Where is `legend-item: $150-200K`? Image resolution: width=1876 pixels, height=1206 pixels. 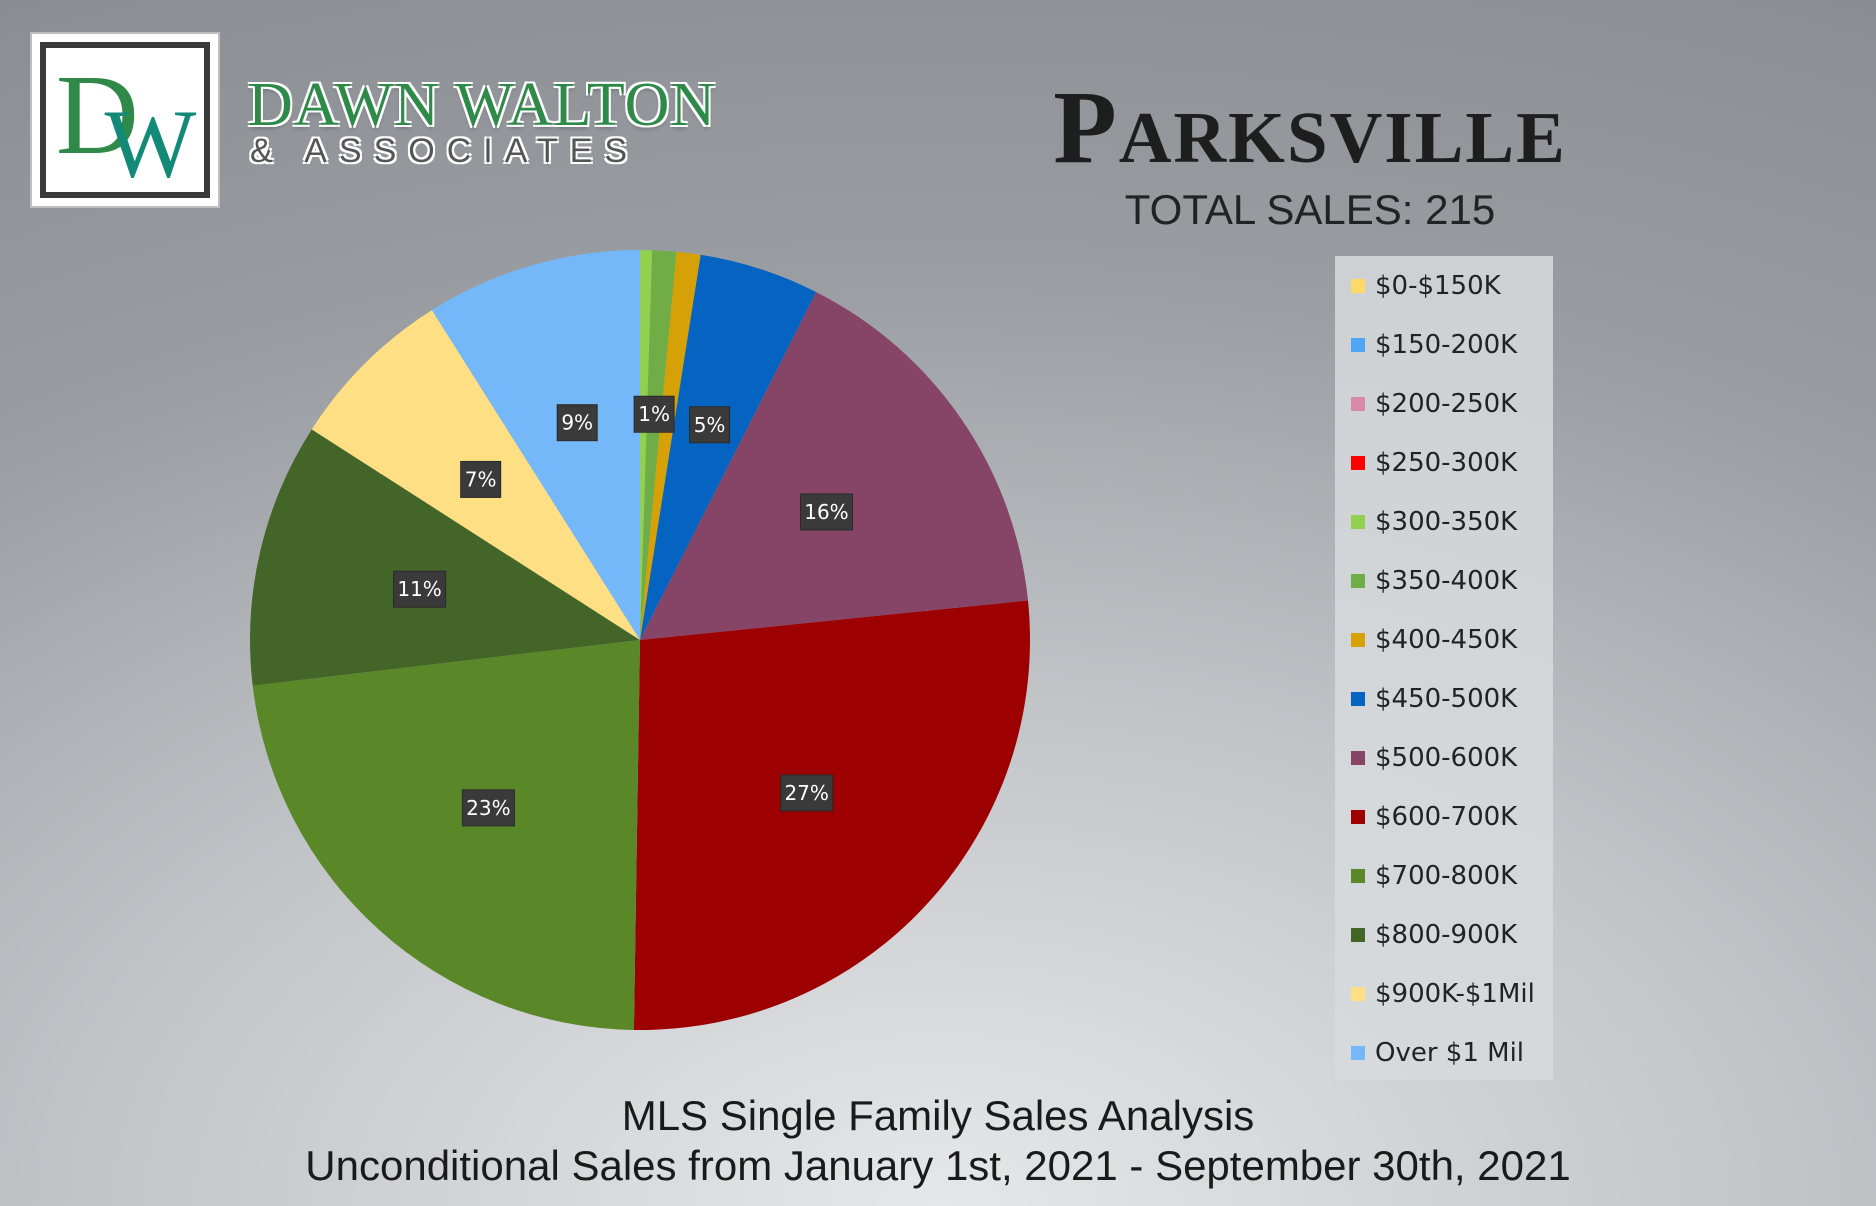
legend-item: $150-200K is located at coordinates (1434, 345).